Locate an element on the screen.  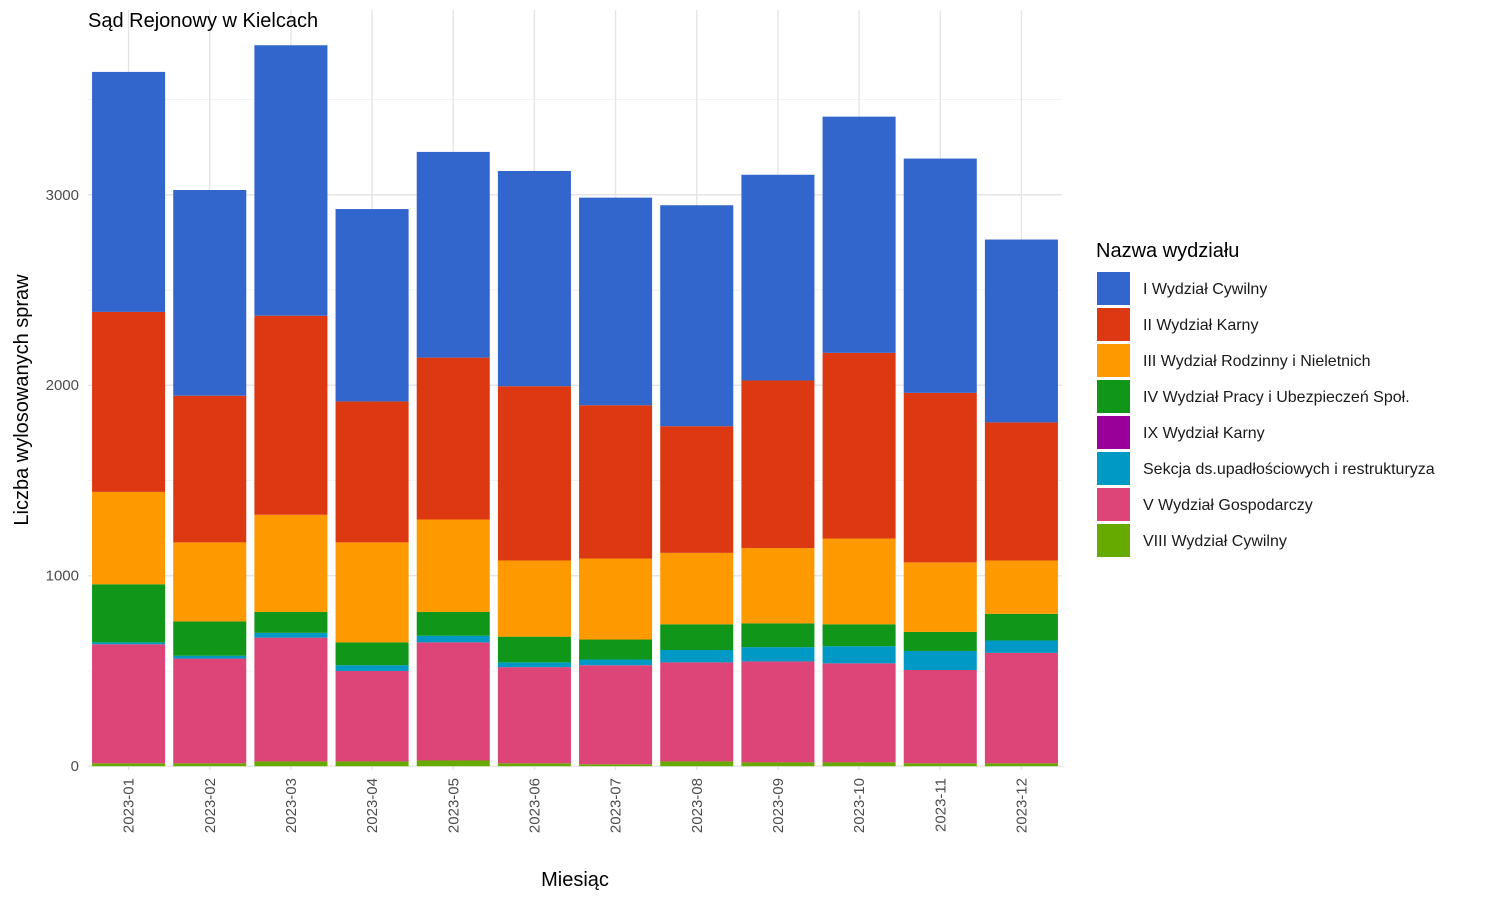
y-axis-title: Liczba wylosowanych spraw is located at coordinates (22, 400).